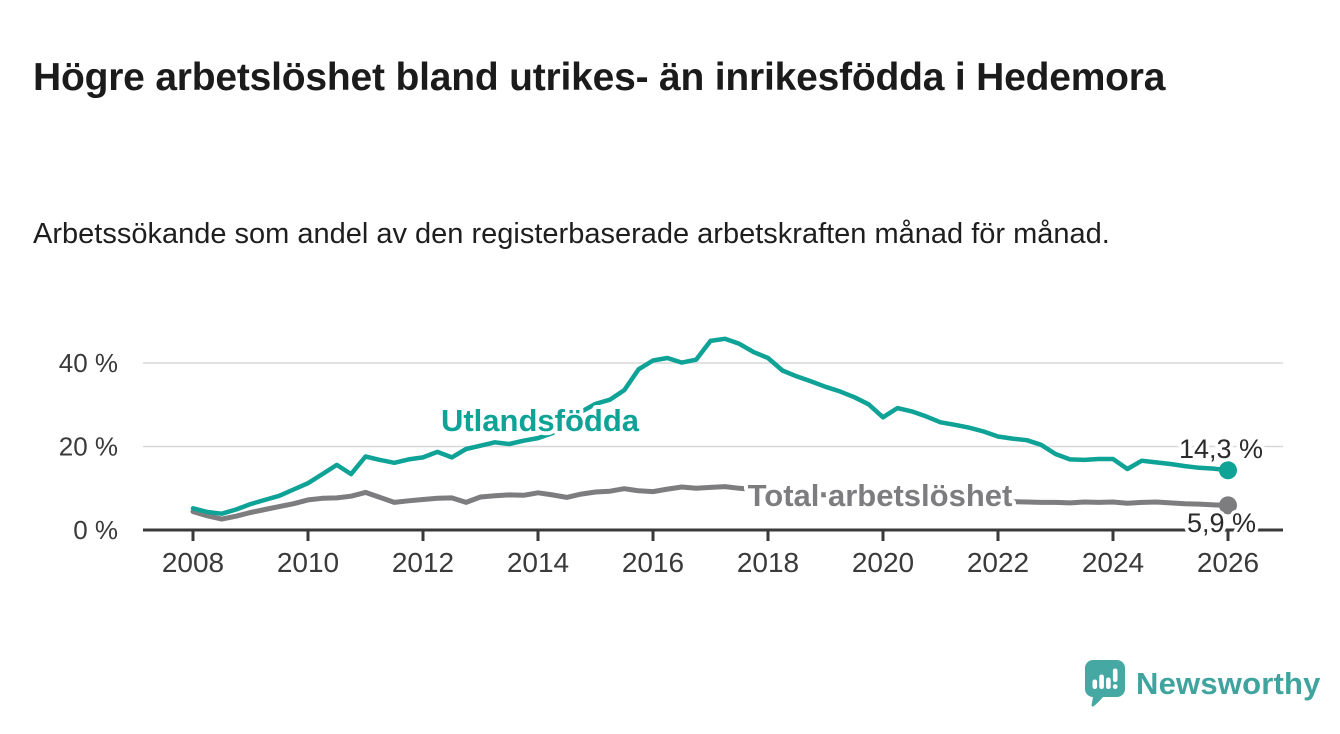 This screenshot has width=1340, height=734. Describe the element at coordinates (538, 562) in the screenshot. I see `x-tick-label: 2014` at that location.